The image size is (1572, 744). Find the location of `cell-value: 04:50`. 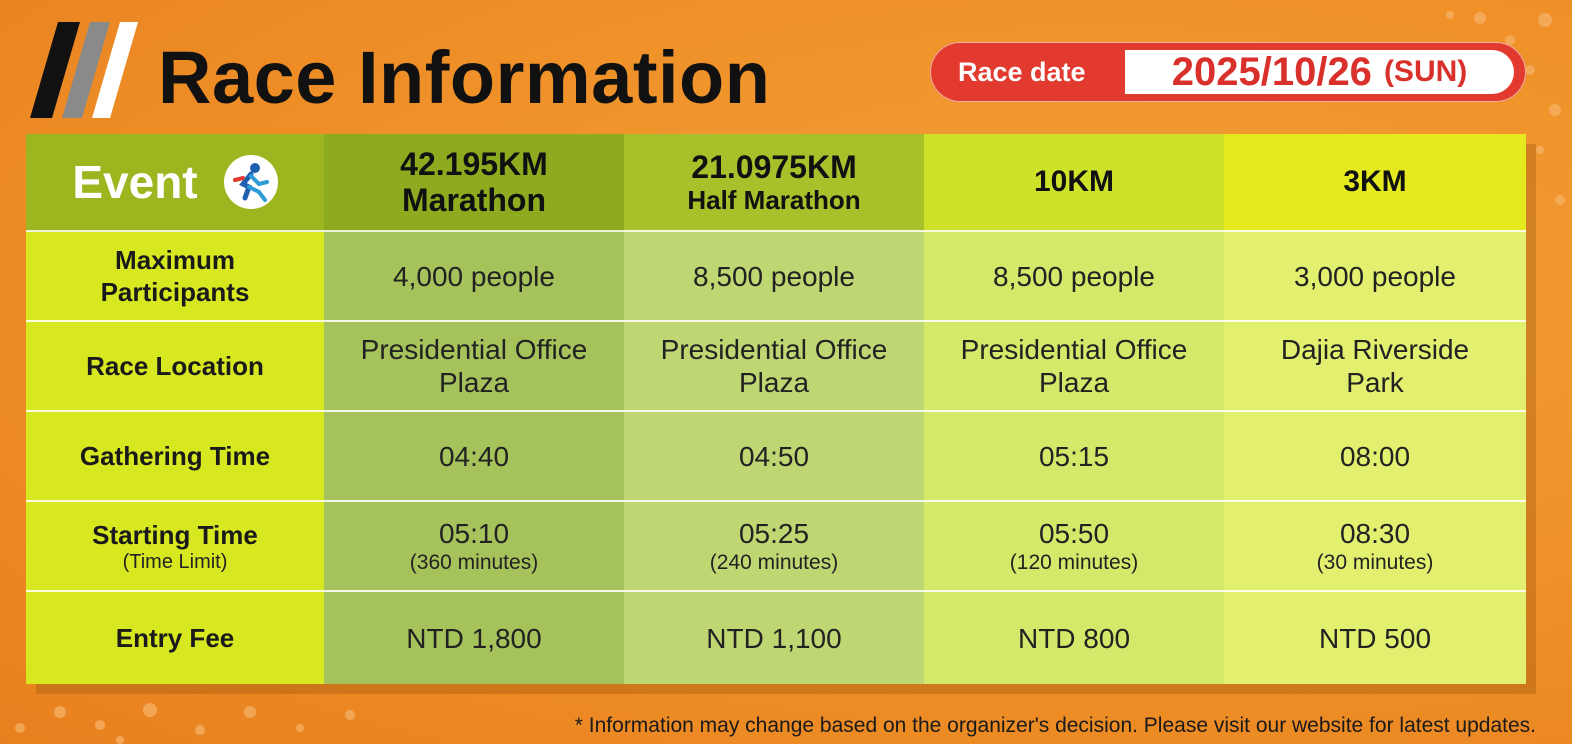

cell-value: 04:50 is located at coordinates (774, 456).